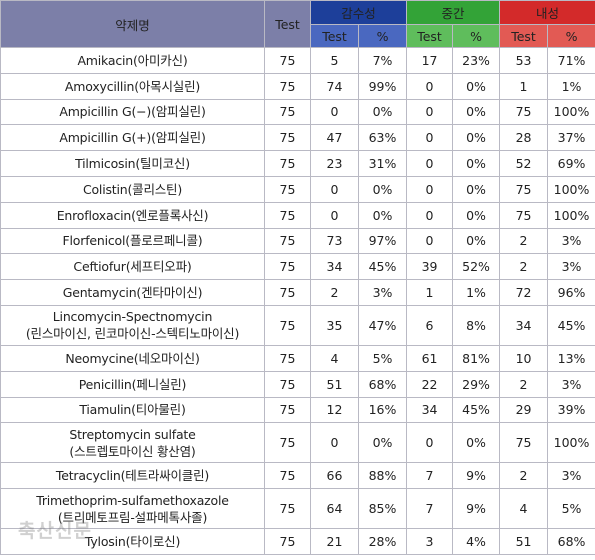 The width and height of the screenshot is (595, 560). What do you see at coordinates (476, 267) in the screenshot?
I see `cell-intermediate-pct: 52%` at bounding box center [476, 267].